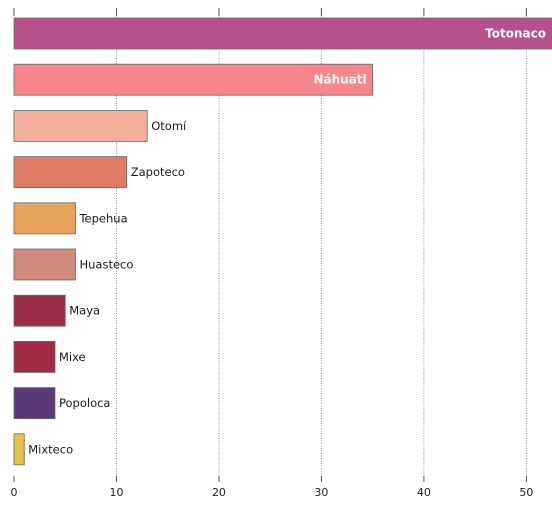  I want to click on bar-mixe, so click(34, 356).